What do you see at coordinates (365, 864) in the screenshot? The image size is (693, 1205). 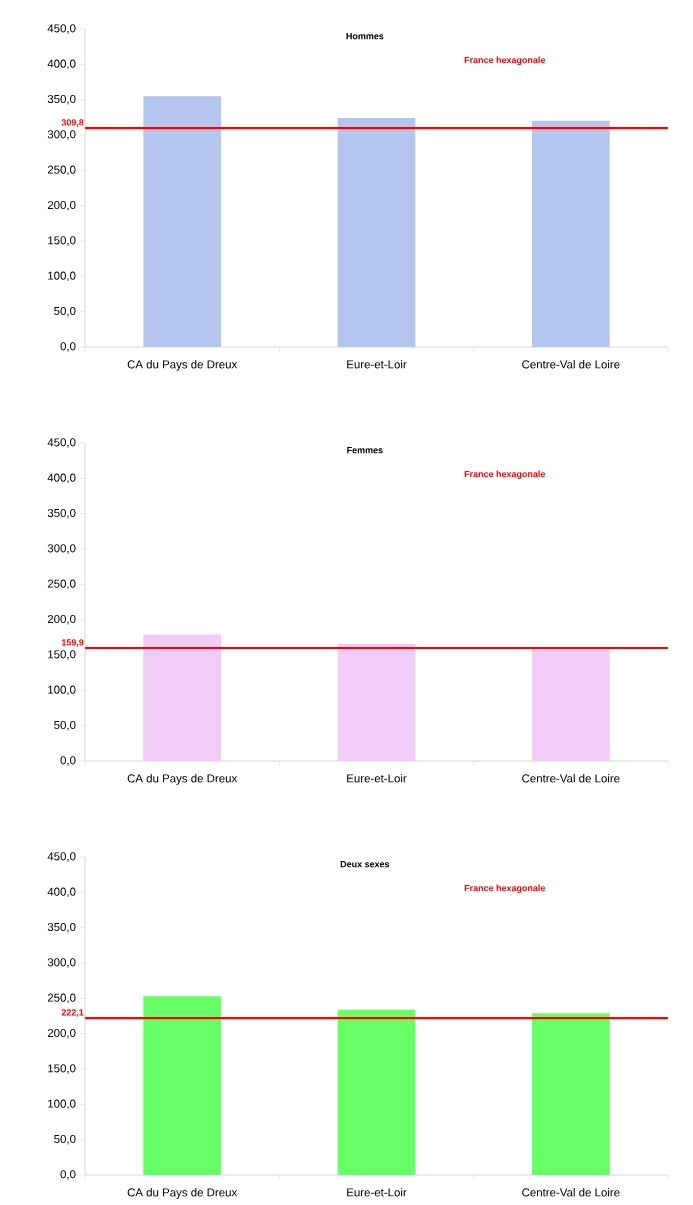 I see `chart-title: Deux sexes` at bounding box center [365, 864].